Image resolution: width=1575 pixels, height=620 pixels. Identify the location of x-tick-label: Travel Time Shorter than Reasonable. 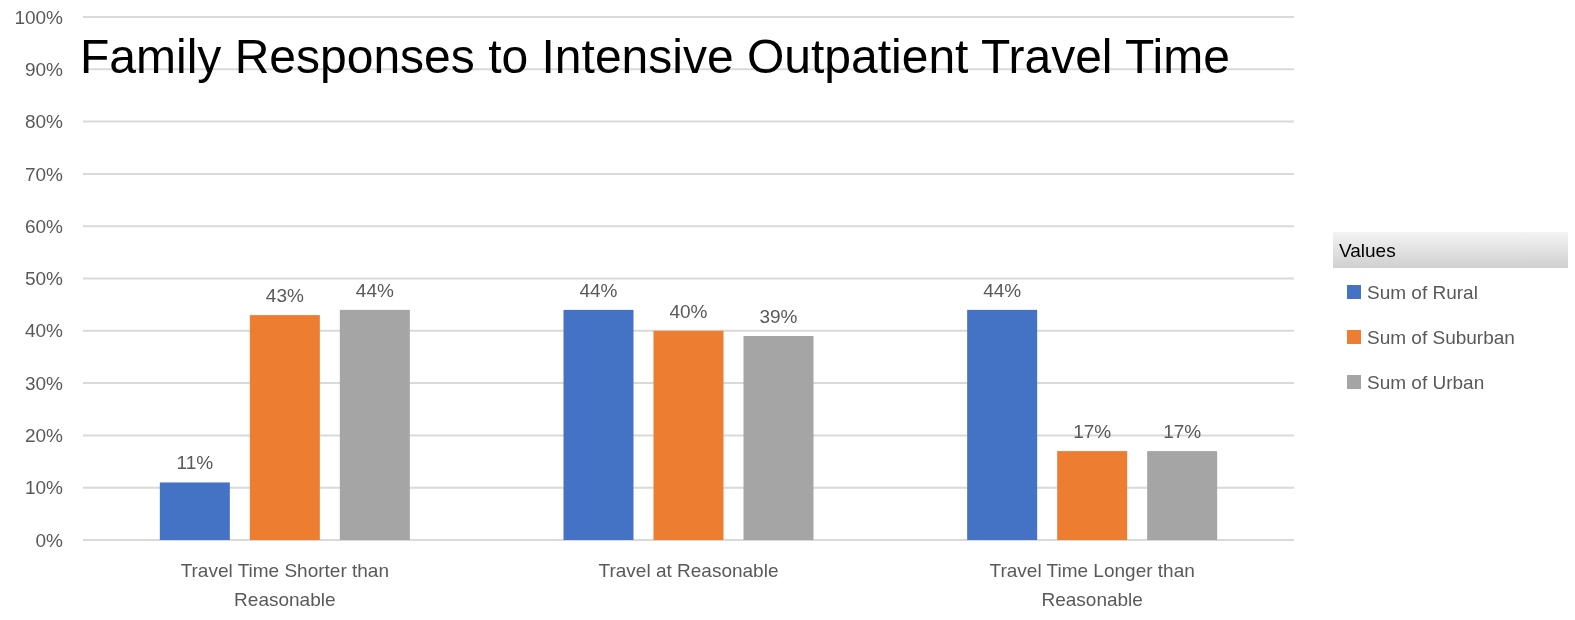
(285, 585).